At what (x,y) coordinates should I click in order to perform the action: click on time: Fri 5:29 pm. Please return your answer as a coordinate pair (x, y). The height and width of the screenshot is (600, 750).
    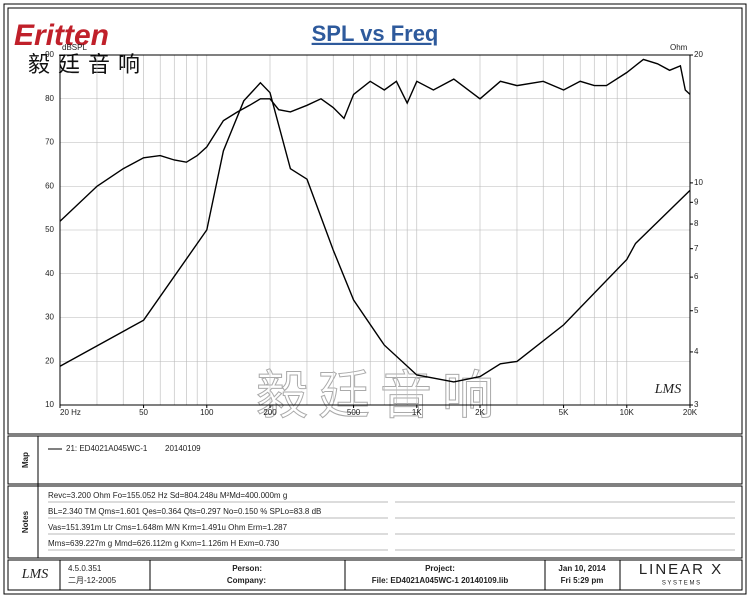
    Looking at the image, I should click on (582, 580).